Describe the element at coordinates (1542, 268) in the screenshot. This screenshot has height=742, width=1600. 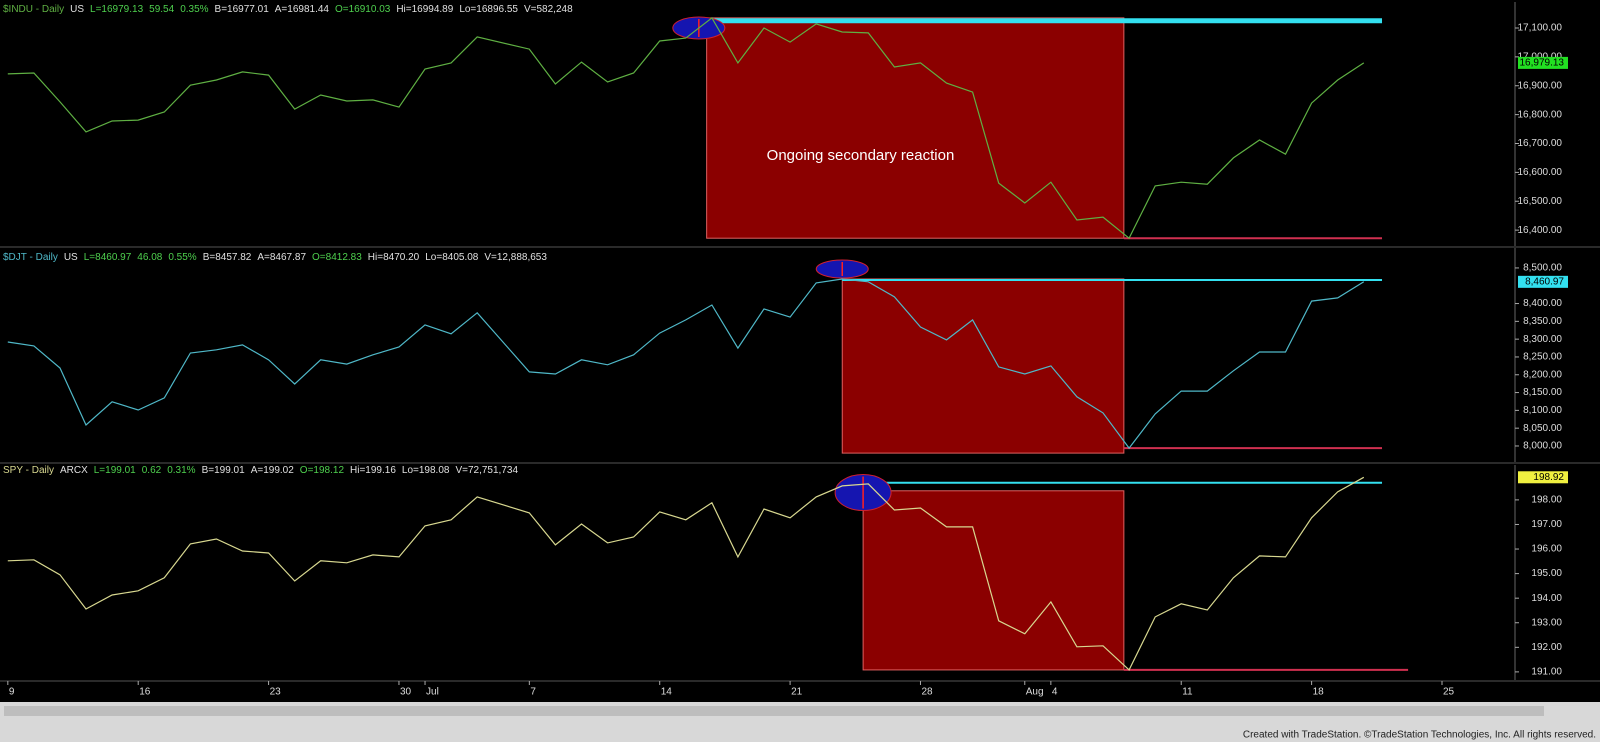
I see `y-tick-label: 8,500.00` at that location.